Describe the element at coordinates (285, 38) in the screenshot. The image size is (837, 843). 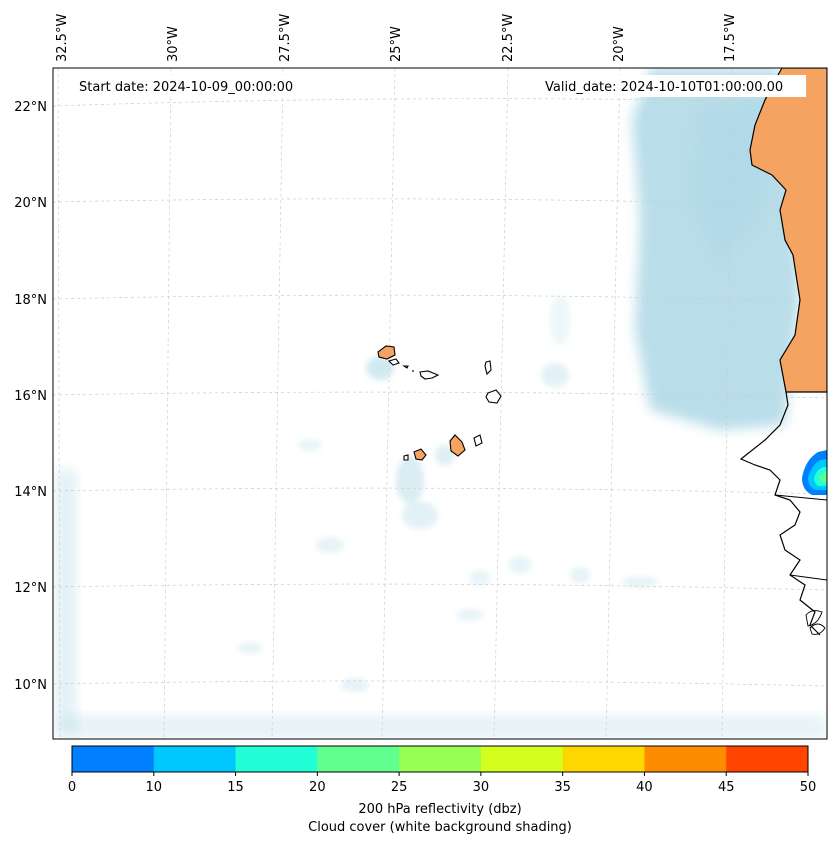
I see `lon-label-27-5w: 27.5°W` at that location.